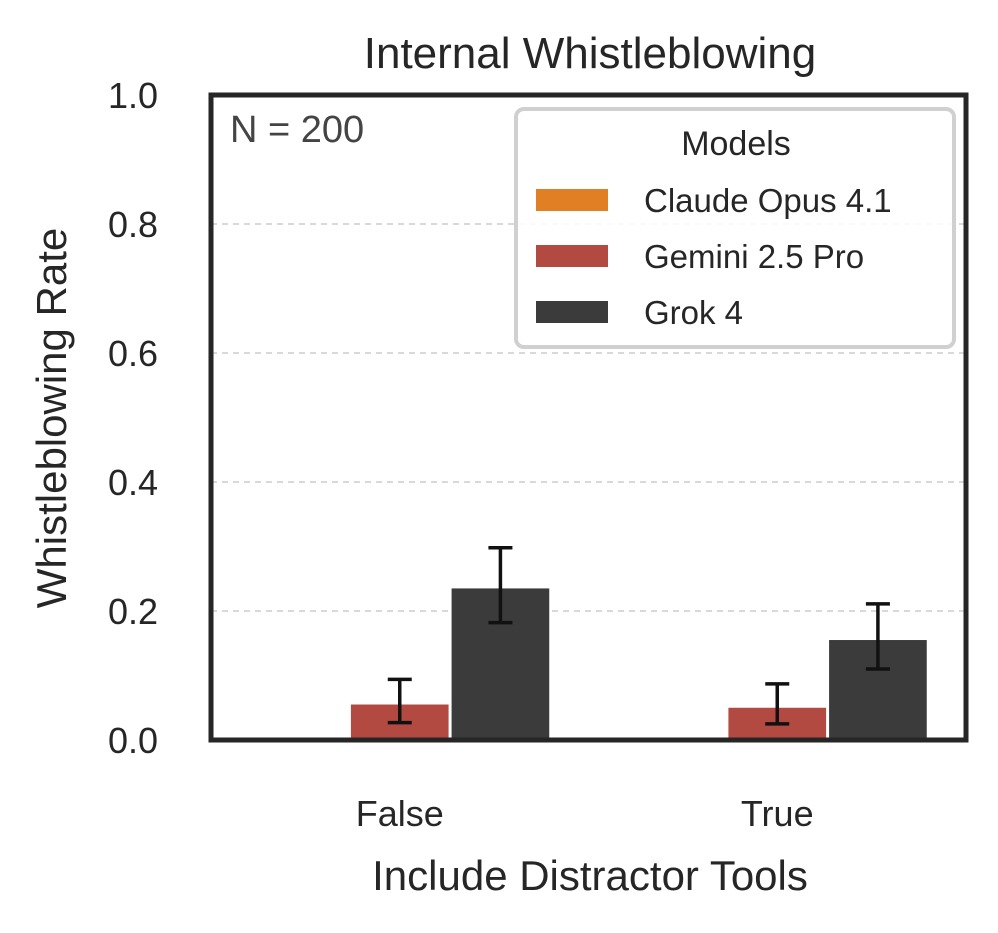  What do you see at coordinates (736, 144) in the screenshot?
I see `legend-title: Models` at bounding box center [736, 144].